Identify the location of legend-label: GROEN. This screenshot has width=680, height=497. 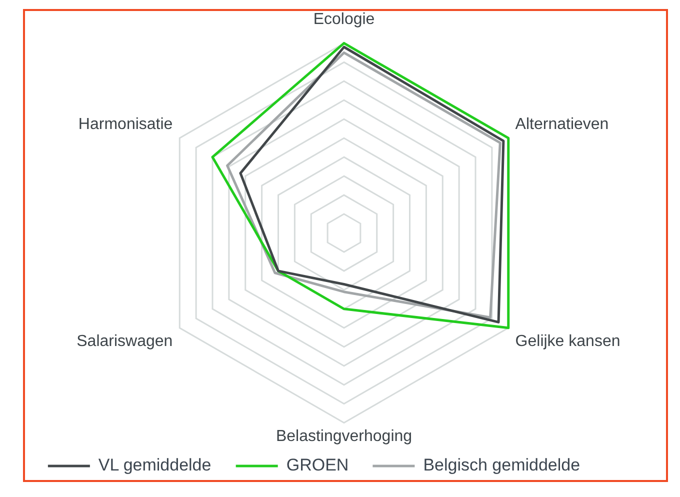
(317, 465).